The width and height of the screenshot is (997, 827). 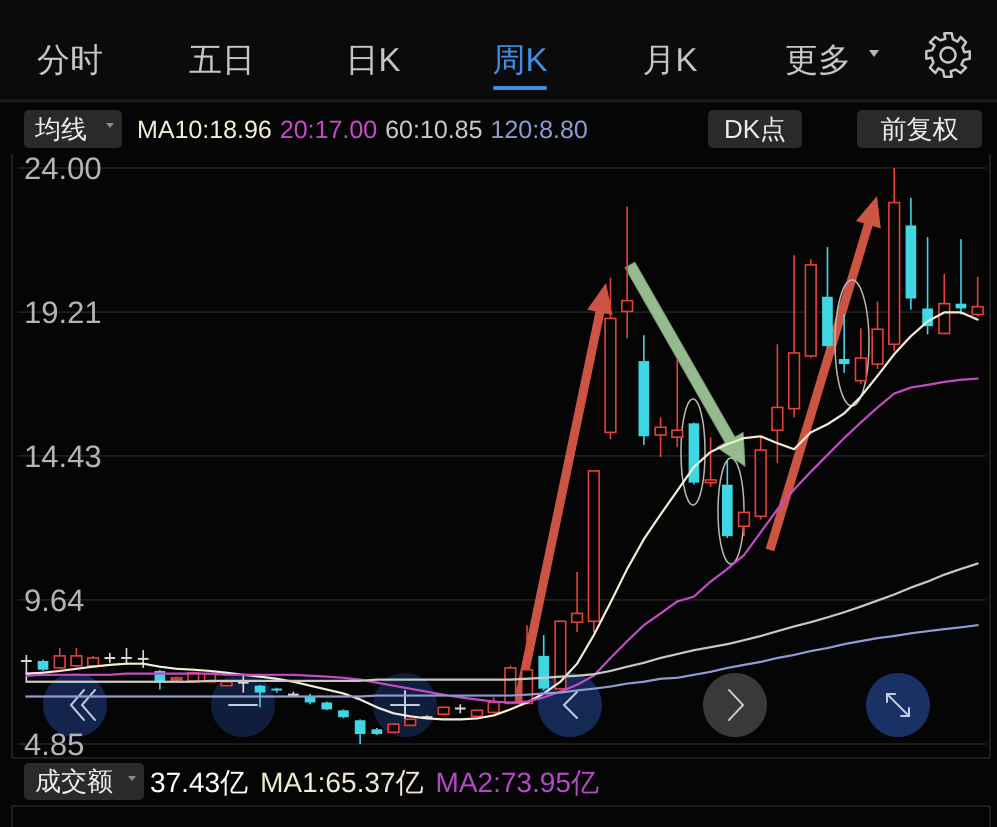 I want to click on text: 周K, so click(x=520, y=59).